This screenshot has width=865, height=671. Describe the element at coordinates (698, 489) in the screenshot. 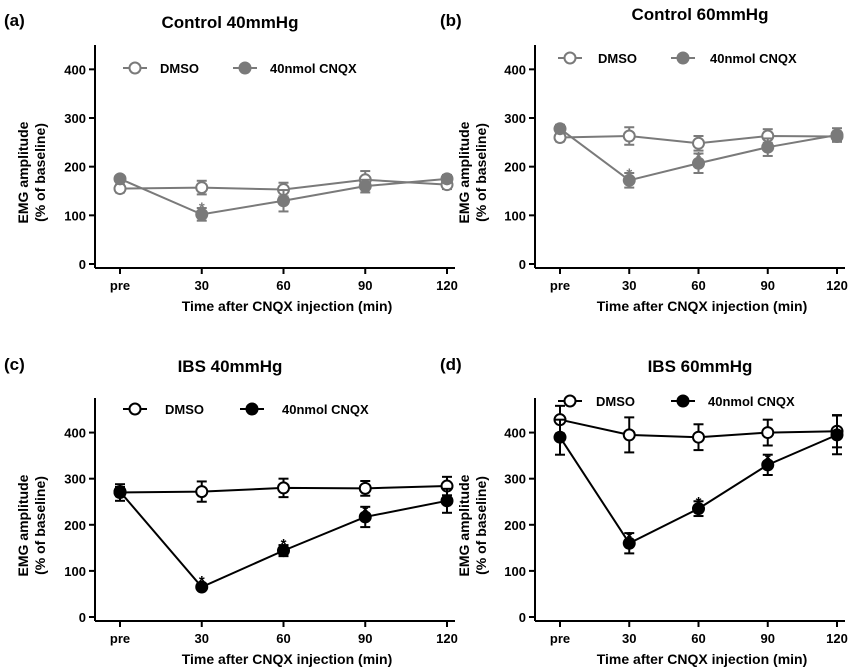

I see `series-line` at that location.